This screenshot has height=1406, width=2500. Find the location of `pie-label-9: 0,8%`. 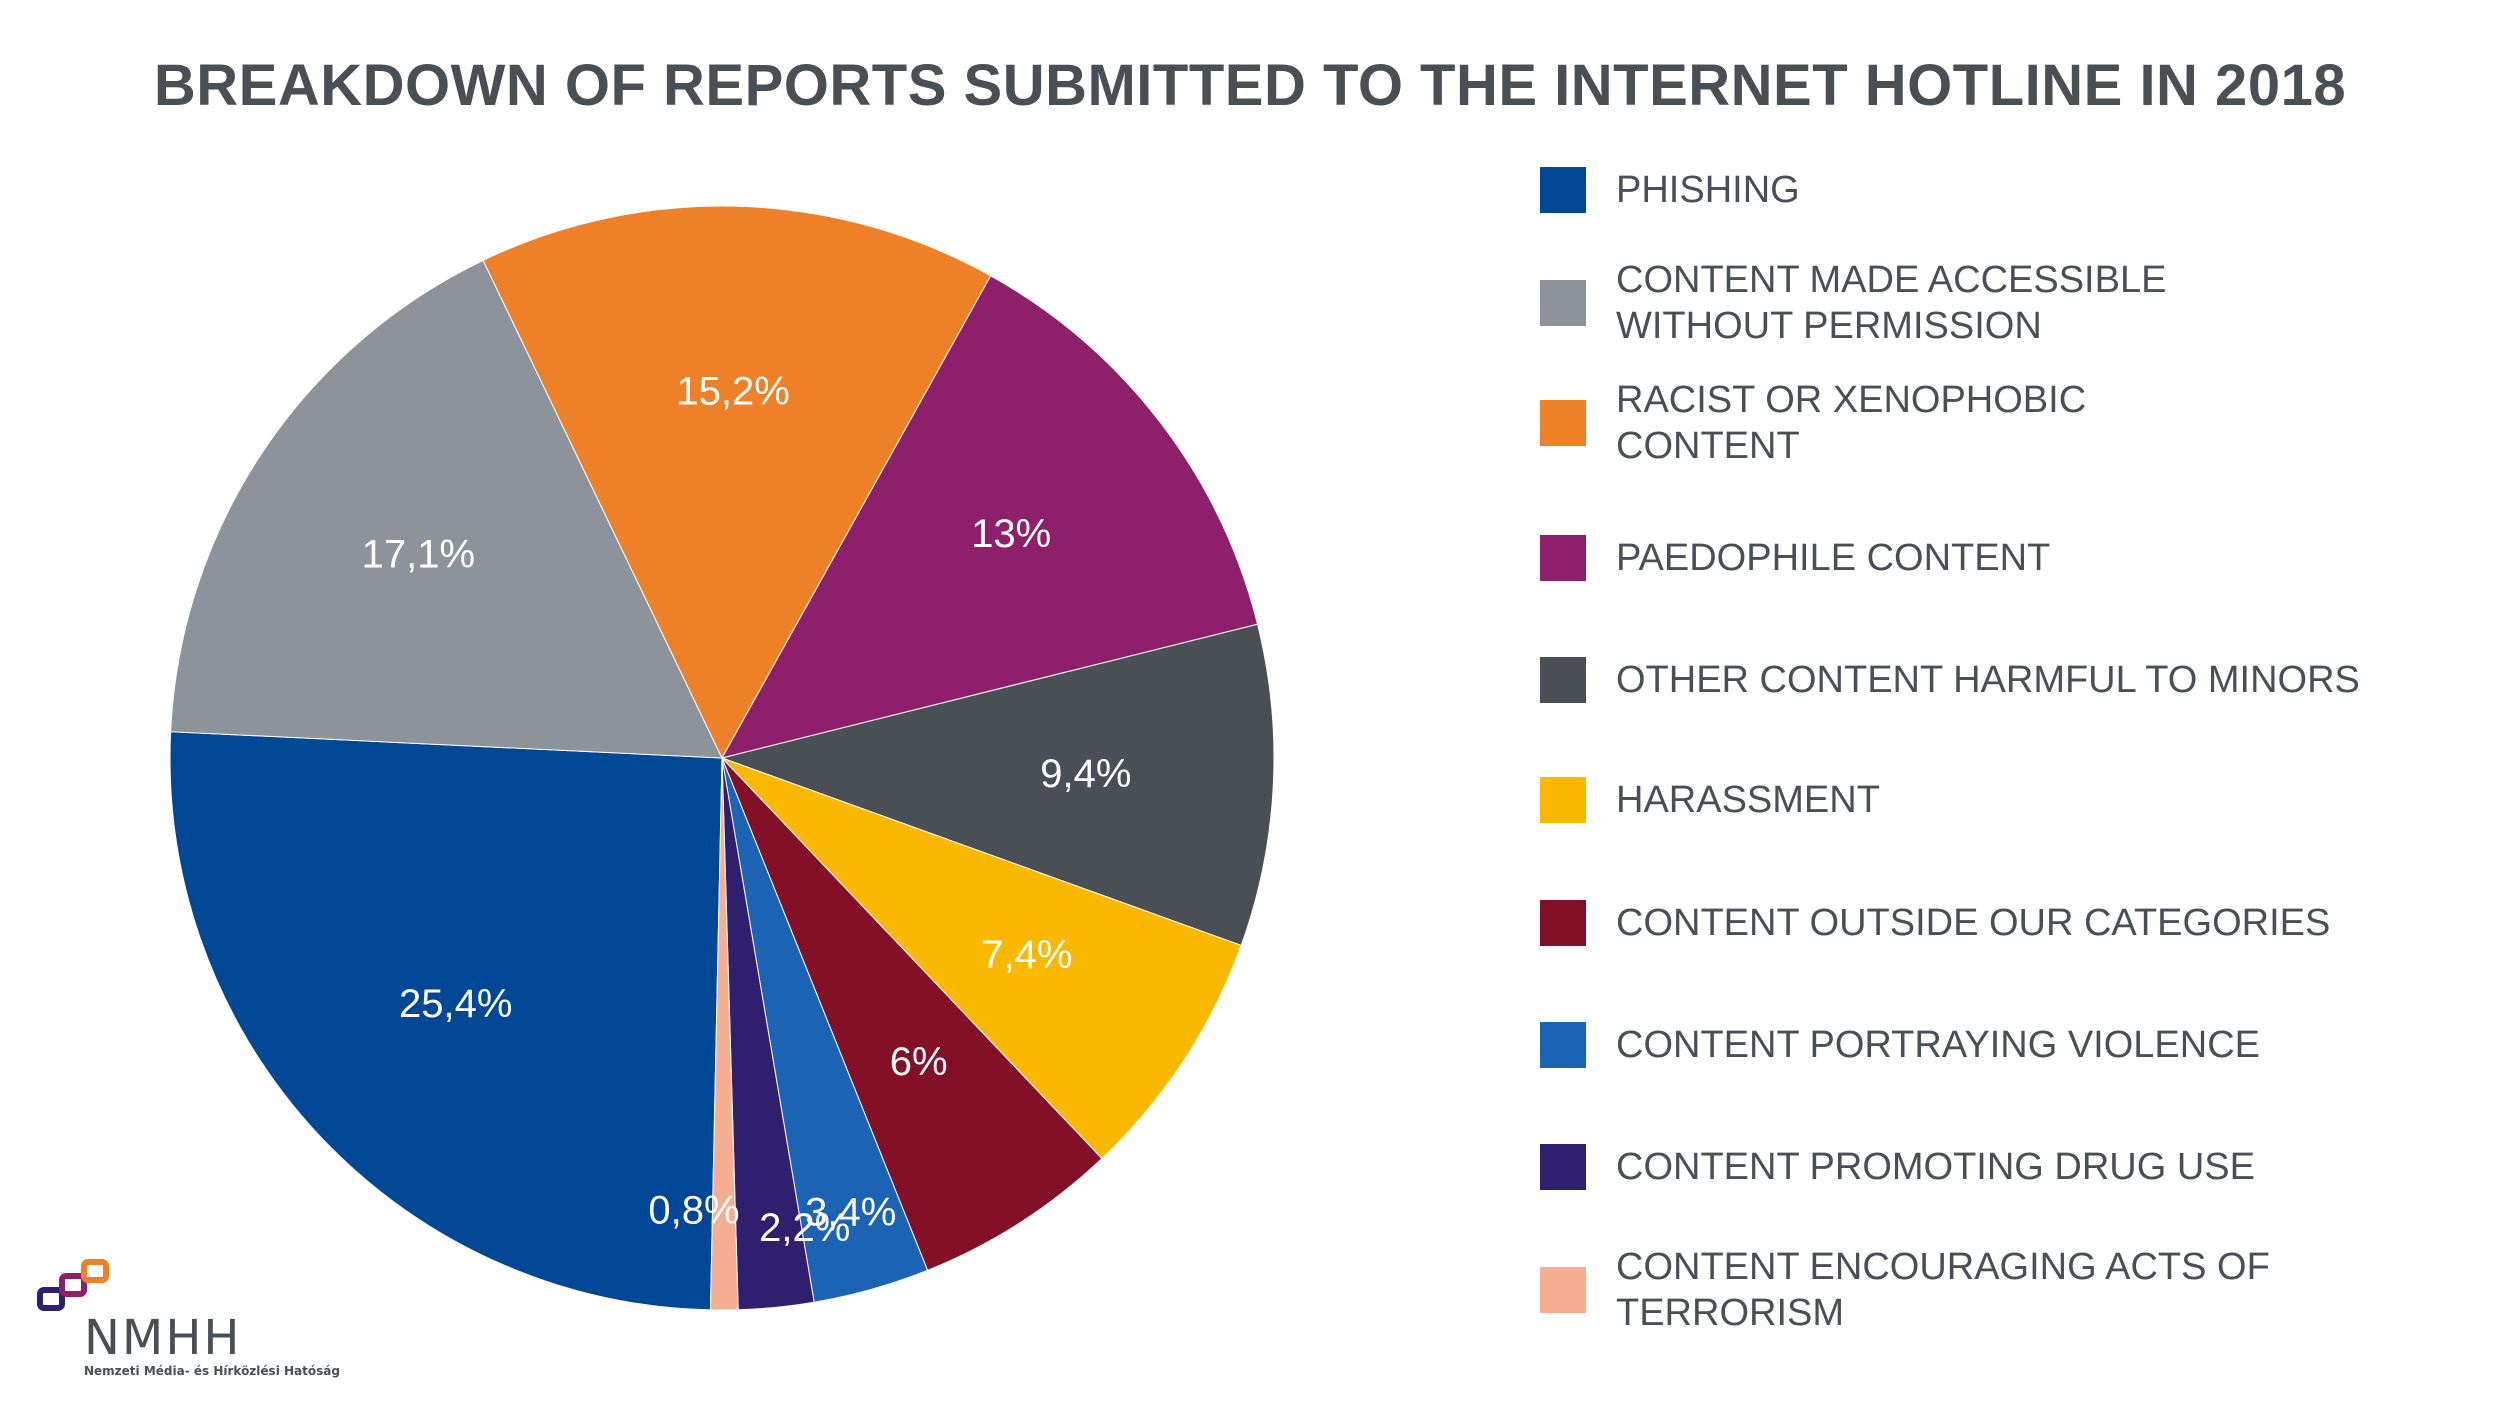

pie-label-9: 0,8% is located at coordinates (693, 1210).